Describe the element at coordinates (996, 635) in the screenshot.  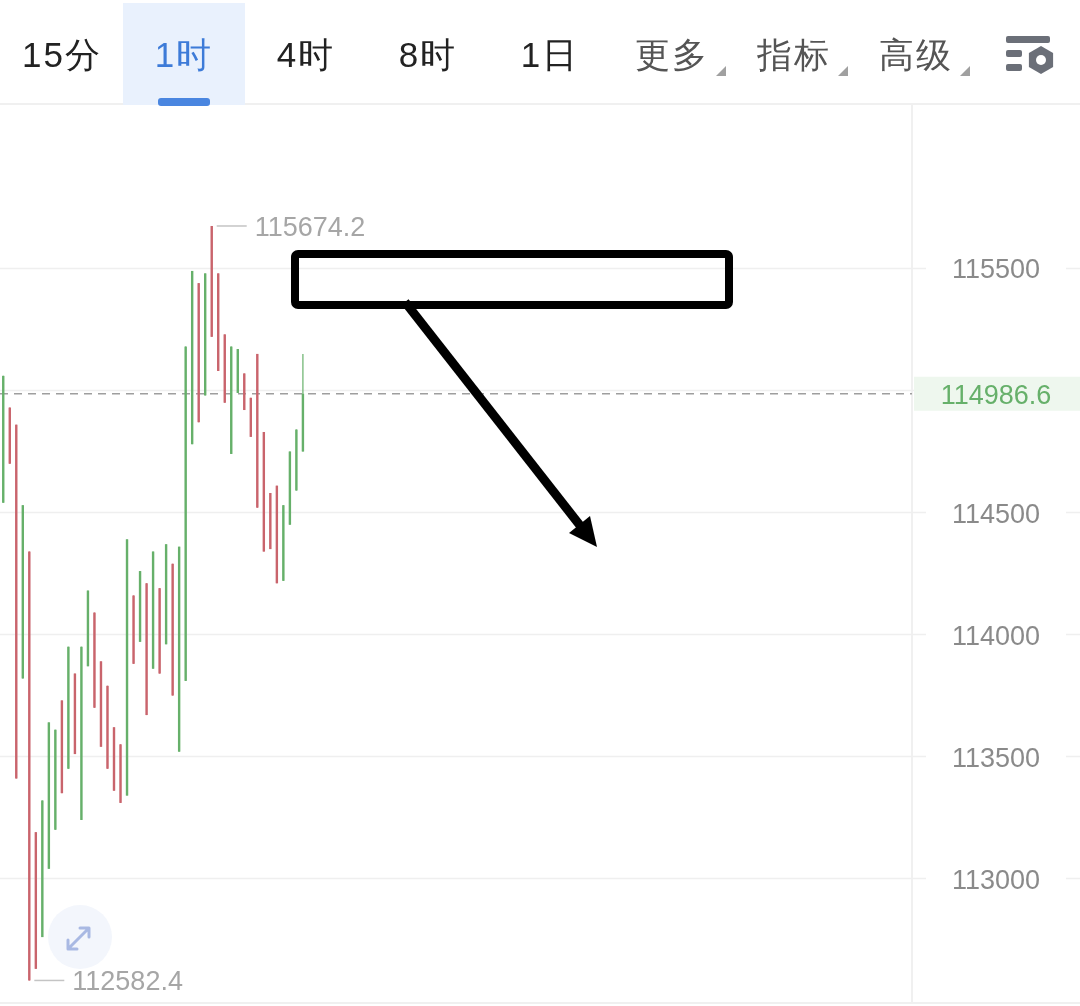
I see `y-tick-label: 114000` at that location.